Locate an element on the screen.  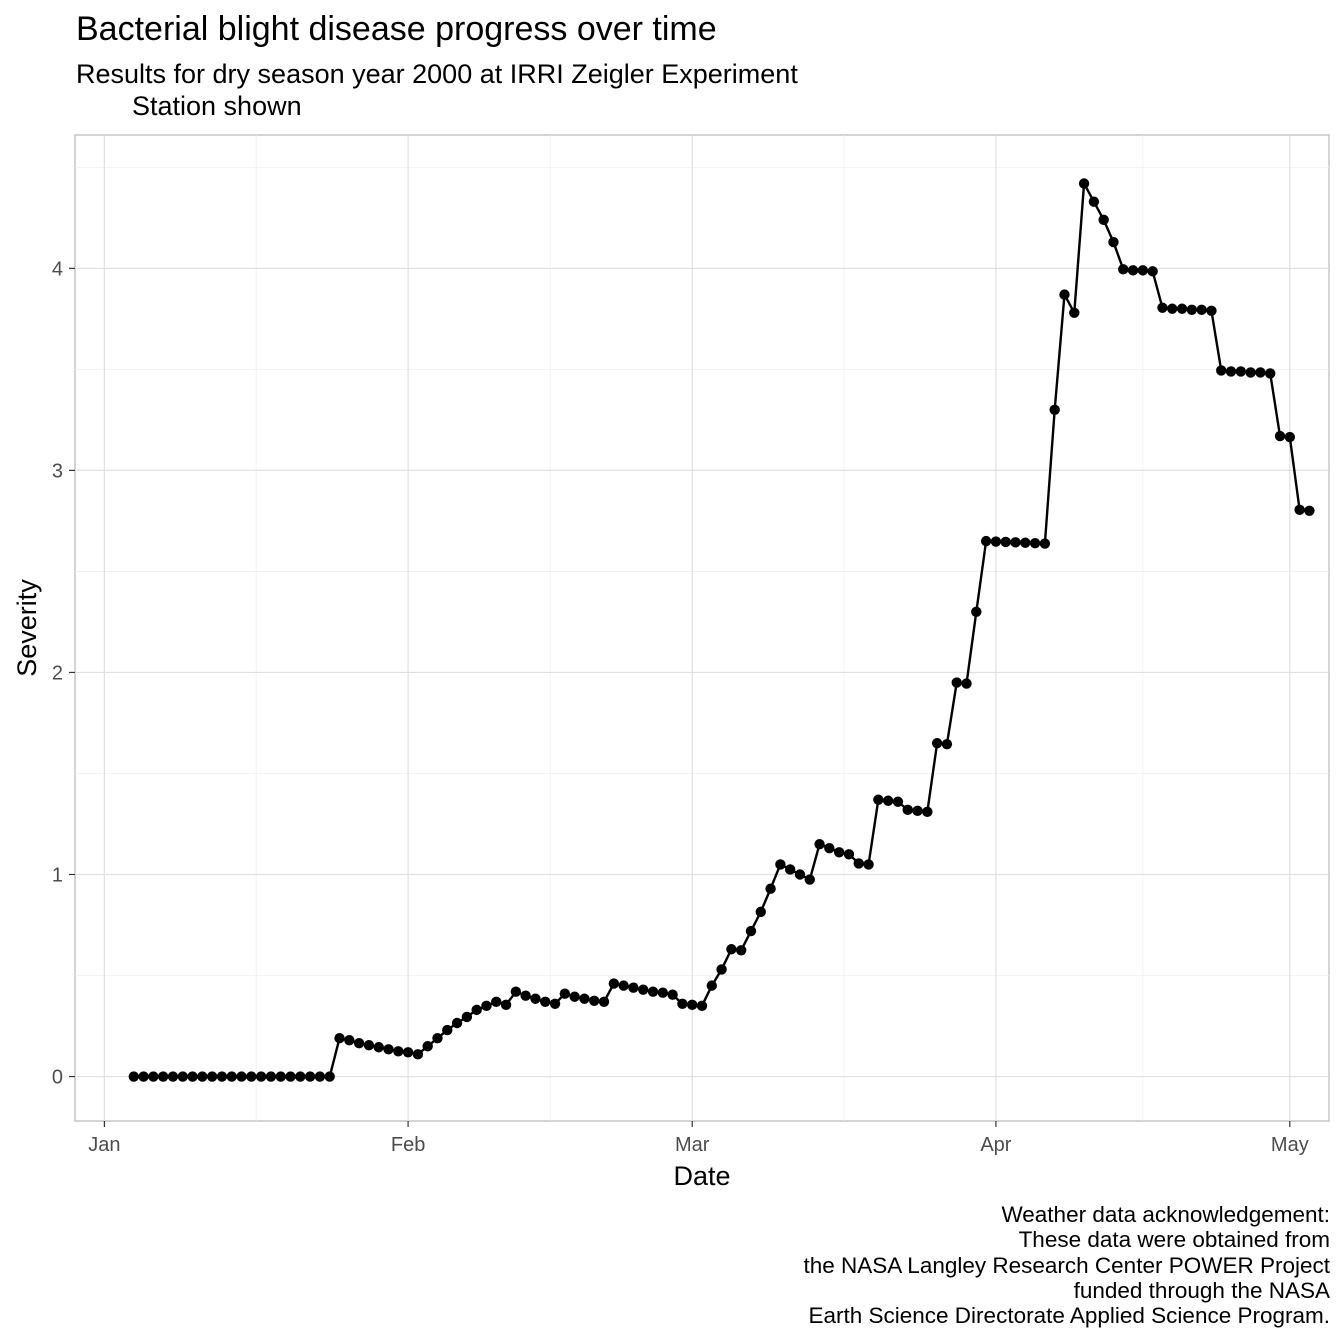
y-tick-label: 2 is located at coordinates (57, 673).